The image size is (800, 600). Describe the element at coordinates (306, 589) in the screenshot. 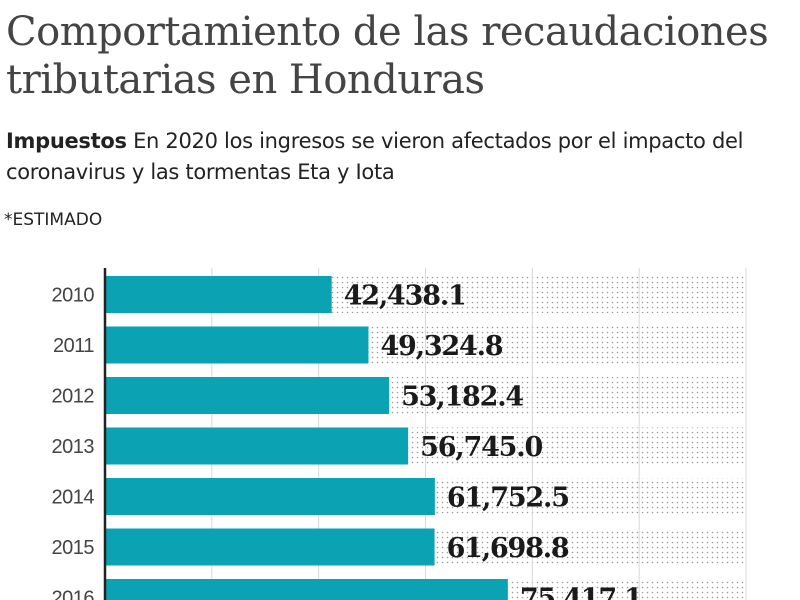

I see `bar-2016` at that location.